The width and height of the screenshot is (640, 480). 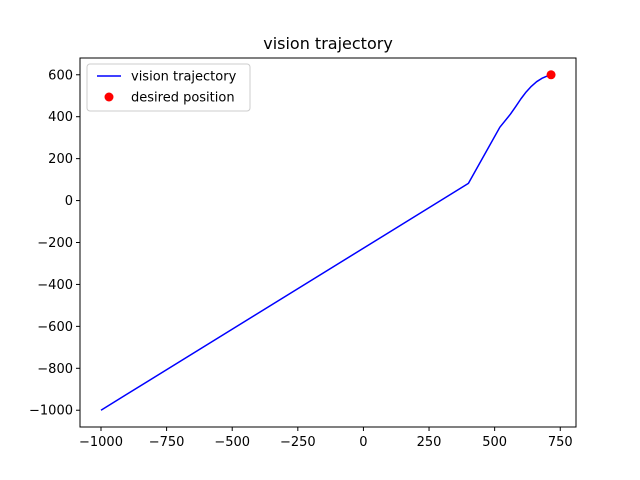 What do you see at coordinates (232, 442) in the screenshot?
I see `x-tick-label: −500` at bounding box center [232, 442].